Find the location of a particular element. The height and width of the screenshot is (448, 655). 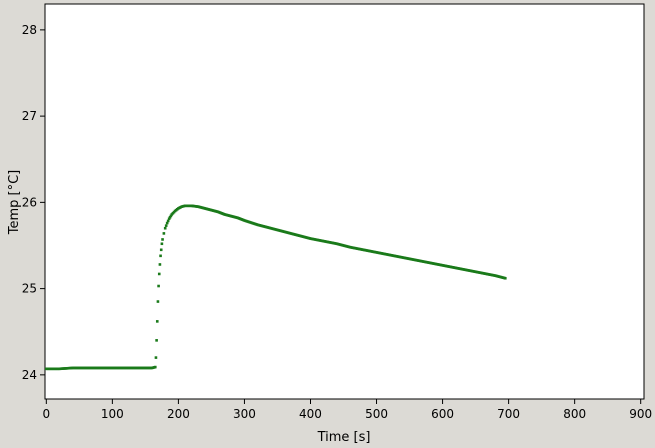

x-axis-label: Time [s] is located at coordinates (344, 437).